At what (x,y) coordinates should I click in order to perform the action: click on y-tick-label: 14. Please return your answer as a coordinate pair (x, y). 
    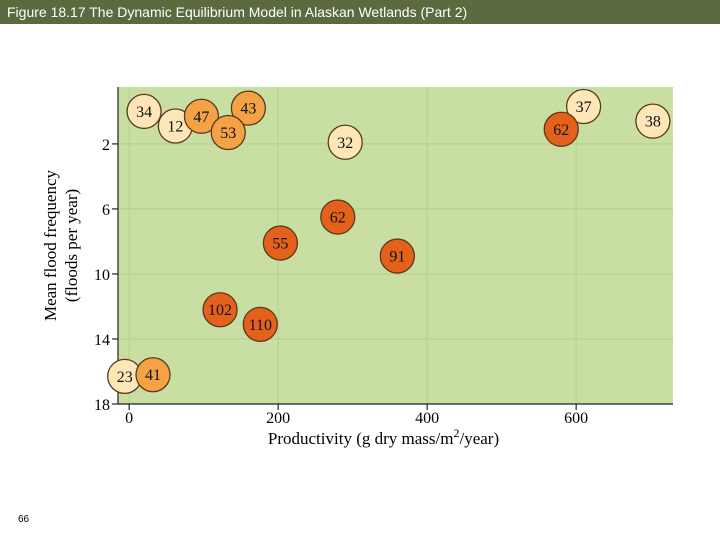
    Looking at the image, I should click on (102, 340).